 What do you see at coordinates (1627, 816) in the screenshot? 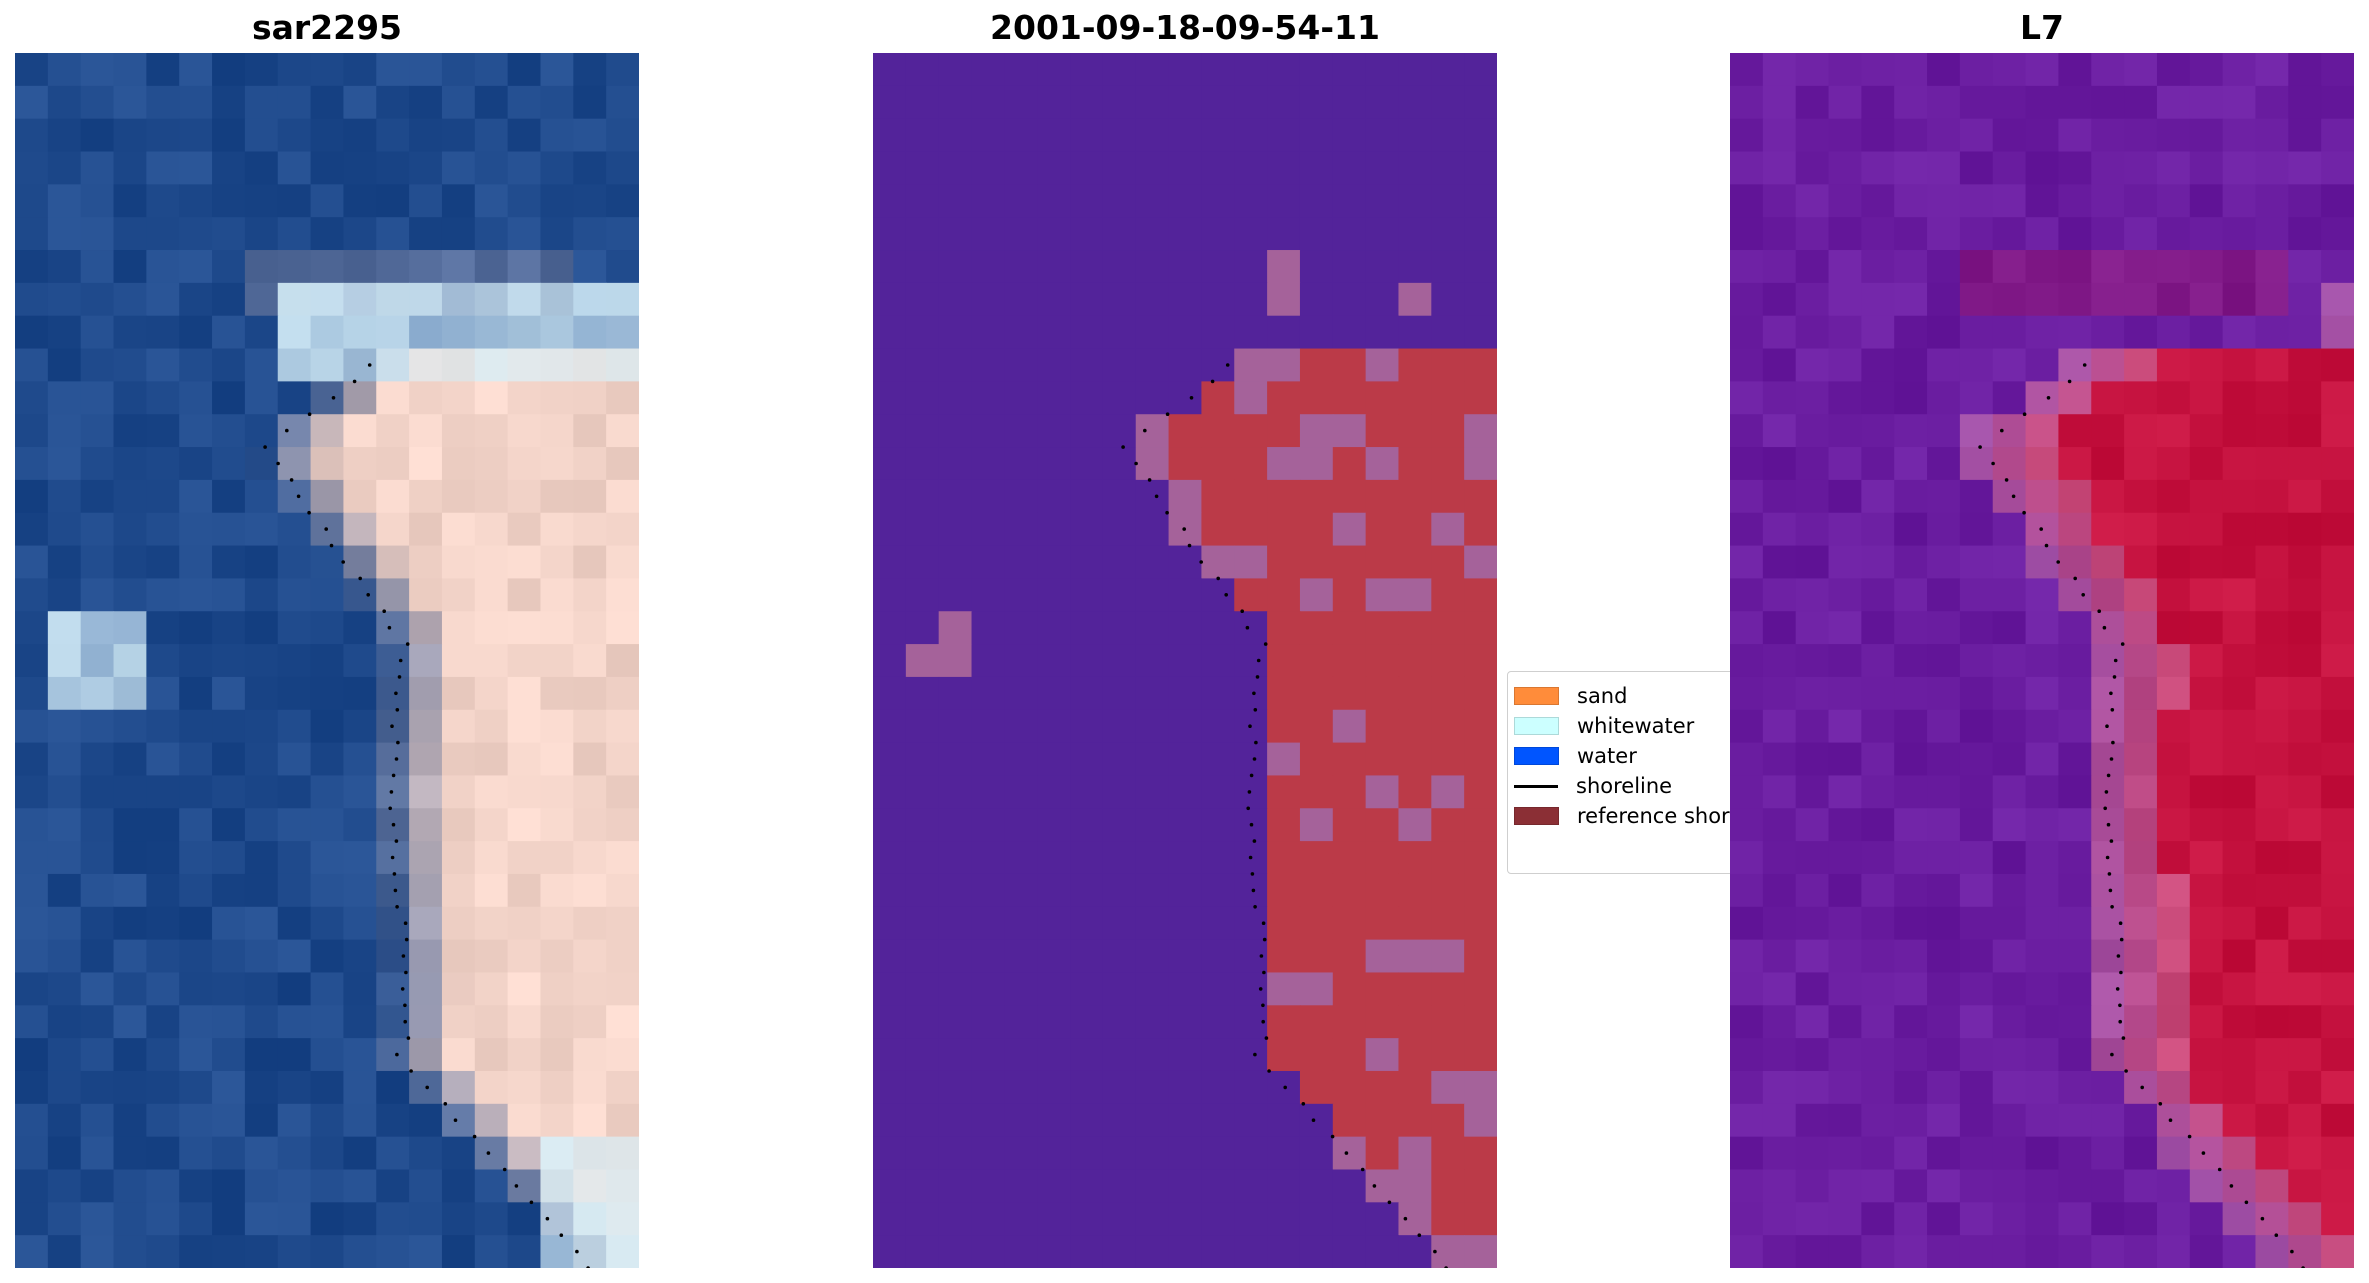
I see `legend-item-reference-shoreline: reference shoreline` at bounding box center [1627, 816].